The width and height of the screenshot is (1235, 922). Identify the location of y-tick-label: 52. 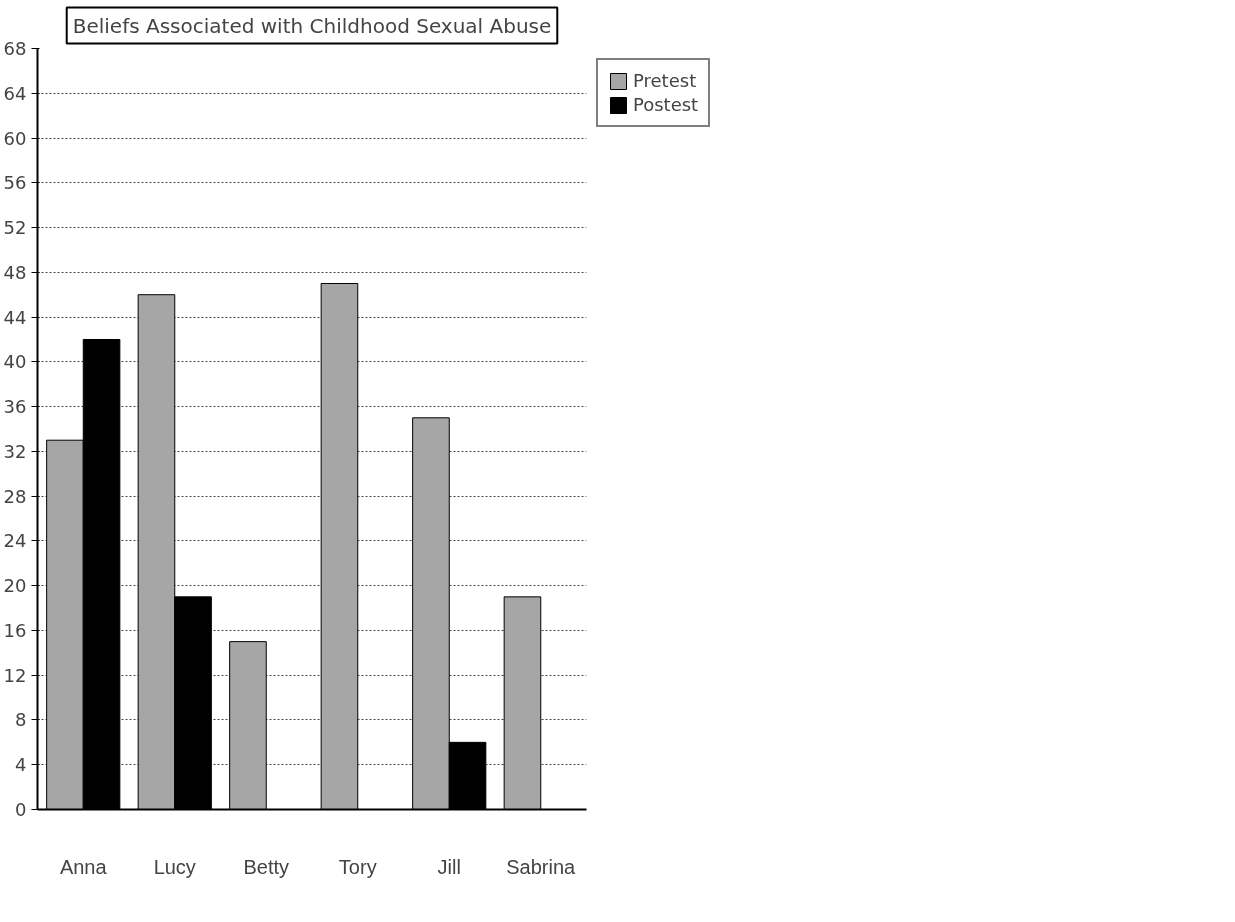
(15, 228).